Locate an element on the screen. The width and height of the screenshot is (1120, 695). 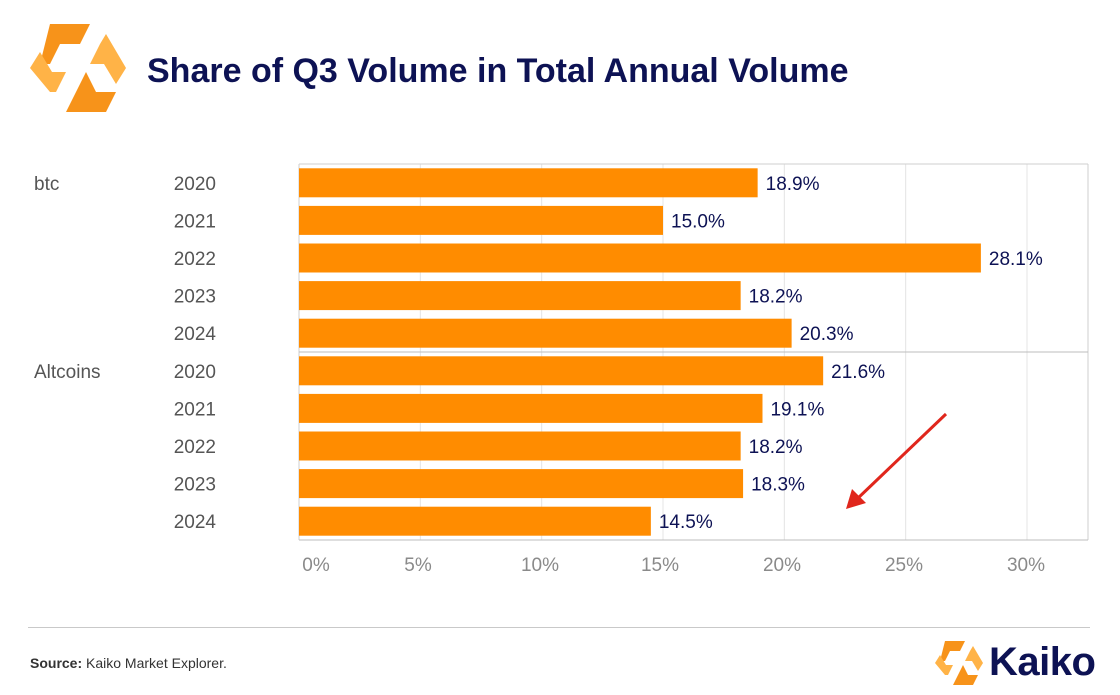
footer-divider is located at coordinates (559, 627).